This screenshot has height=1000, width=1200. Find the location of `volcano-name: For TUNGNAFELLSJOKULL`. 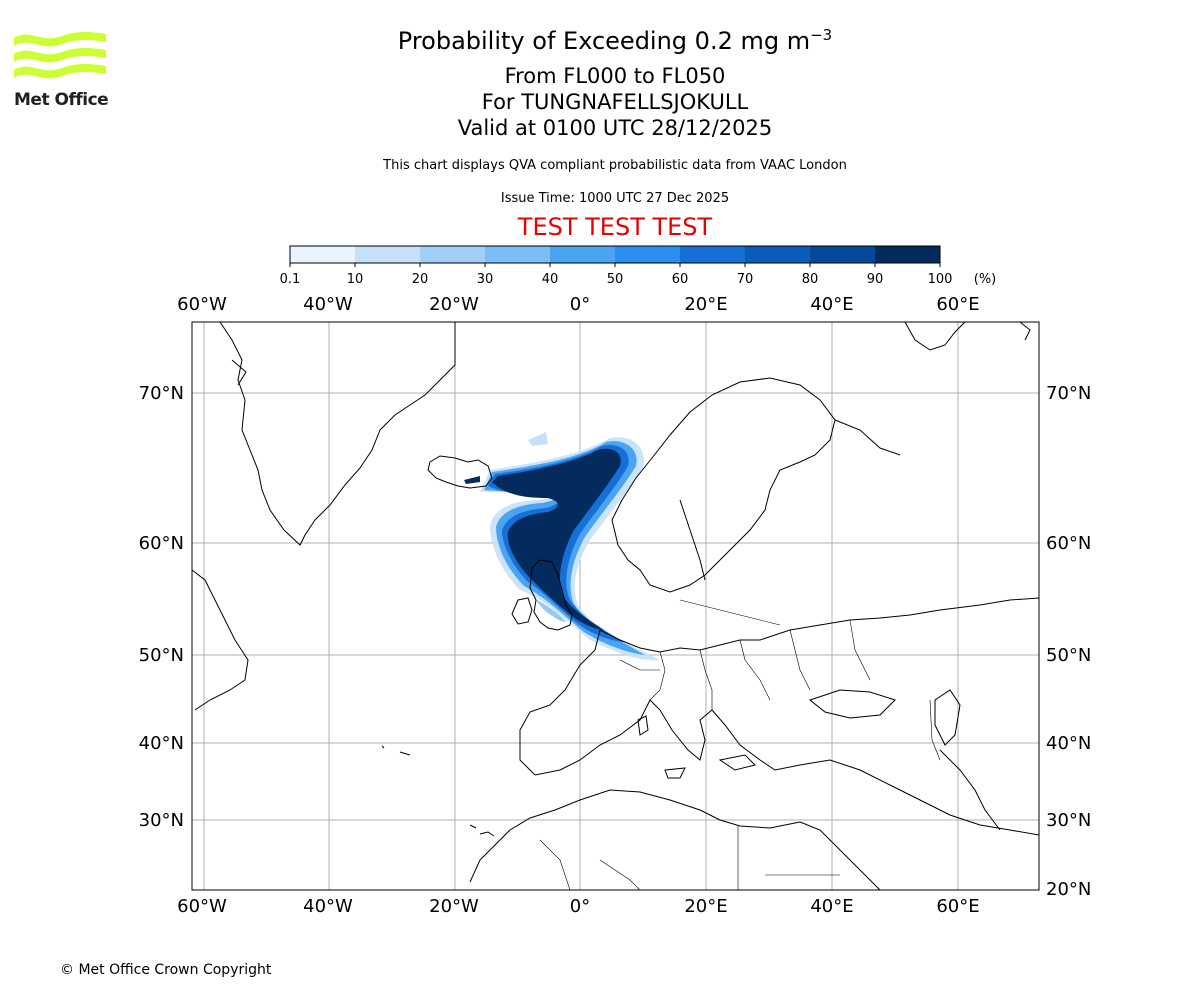

volcano-name: For TUNGNAFELLSJOKULL is located at coordinates (615, 102).